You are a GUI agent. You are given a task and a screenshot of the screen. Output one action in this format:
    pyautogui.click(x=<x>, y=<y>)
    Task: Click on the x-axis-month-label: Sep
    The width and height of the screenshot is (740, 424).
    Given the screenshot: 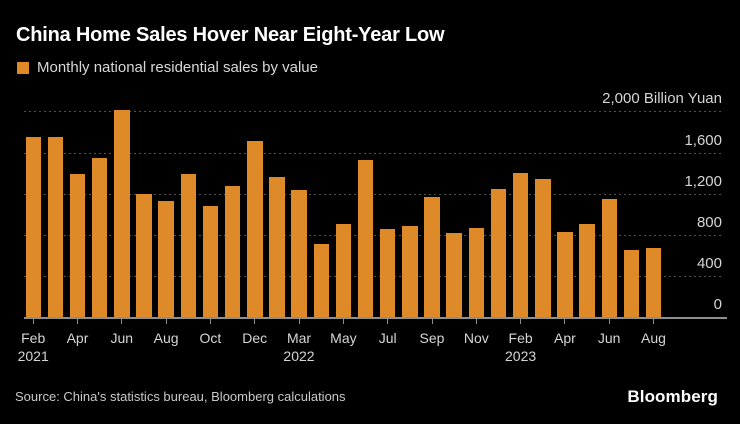 What is the action you would take?
    pyautogui.click(x=432, y=338)
    